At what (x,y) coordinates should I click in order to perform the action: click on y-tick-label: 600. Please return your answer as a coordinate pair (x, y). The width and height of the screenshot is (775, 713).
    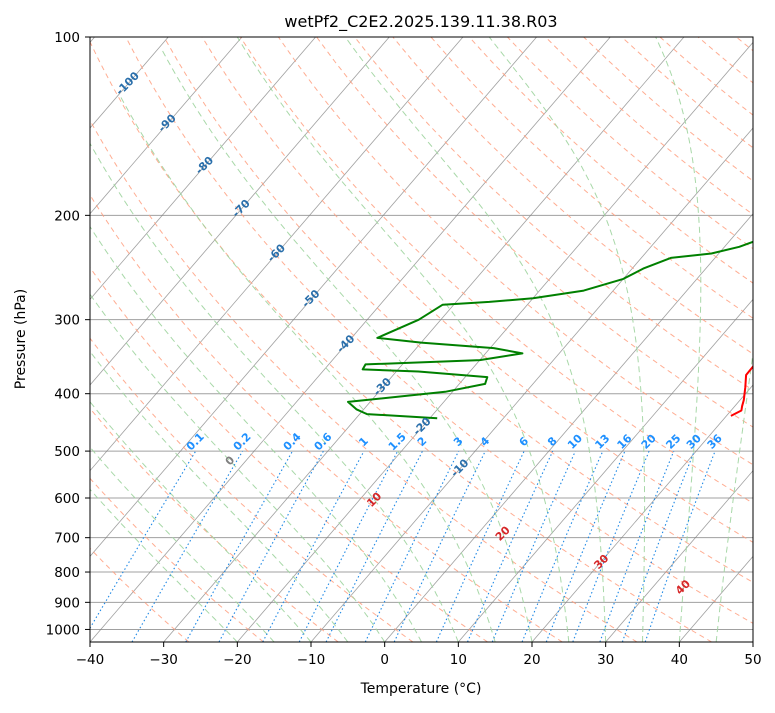
    Looking at the image, I should click on (67, 499).